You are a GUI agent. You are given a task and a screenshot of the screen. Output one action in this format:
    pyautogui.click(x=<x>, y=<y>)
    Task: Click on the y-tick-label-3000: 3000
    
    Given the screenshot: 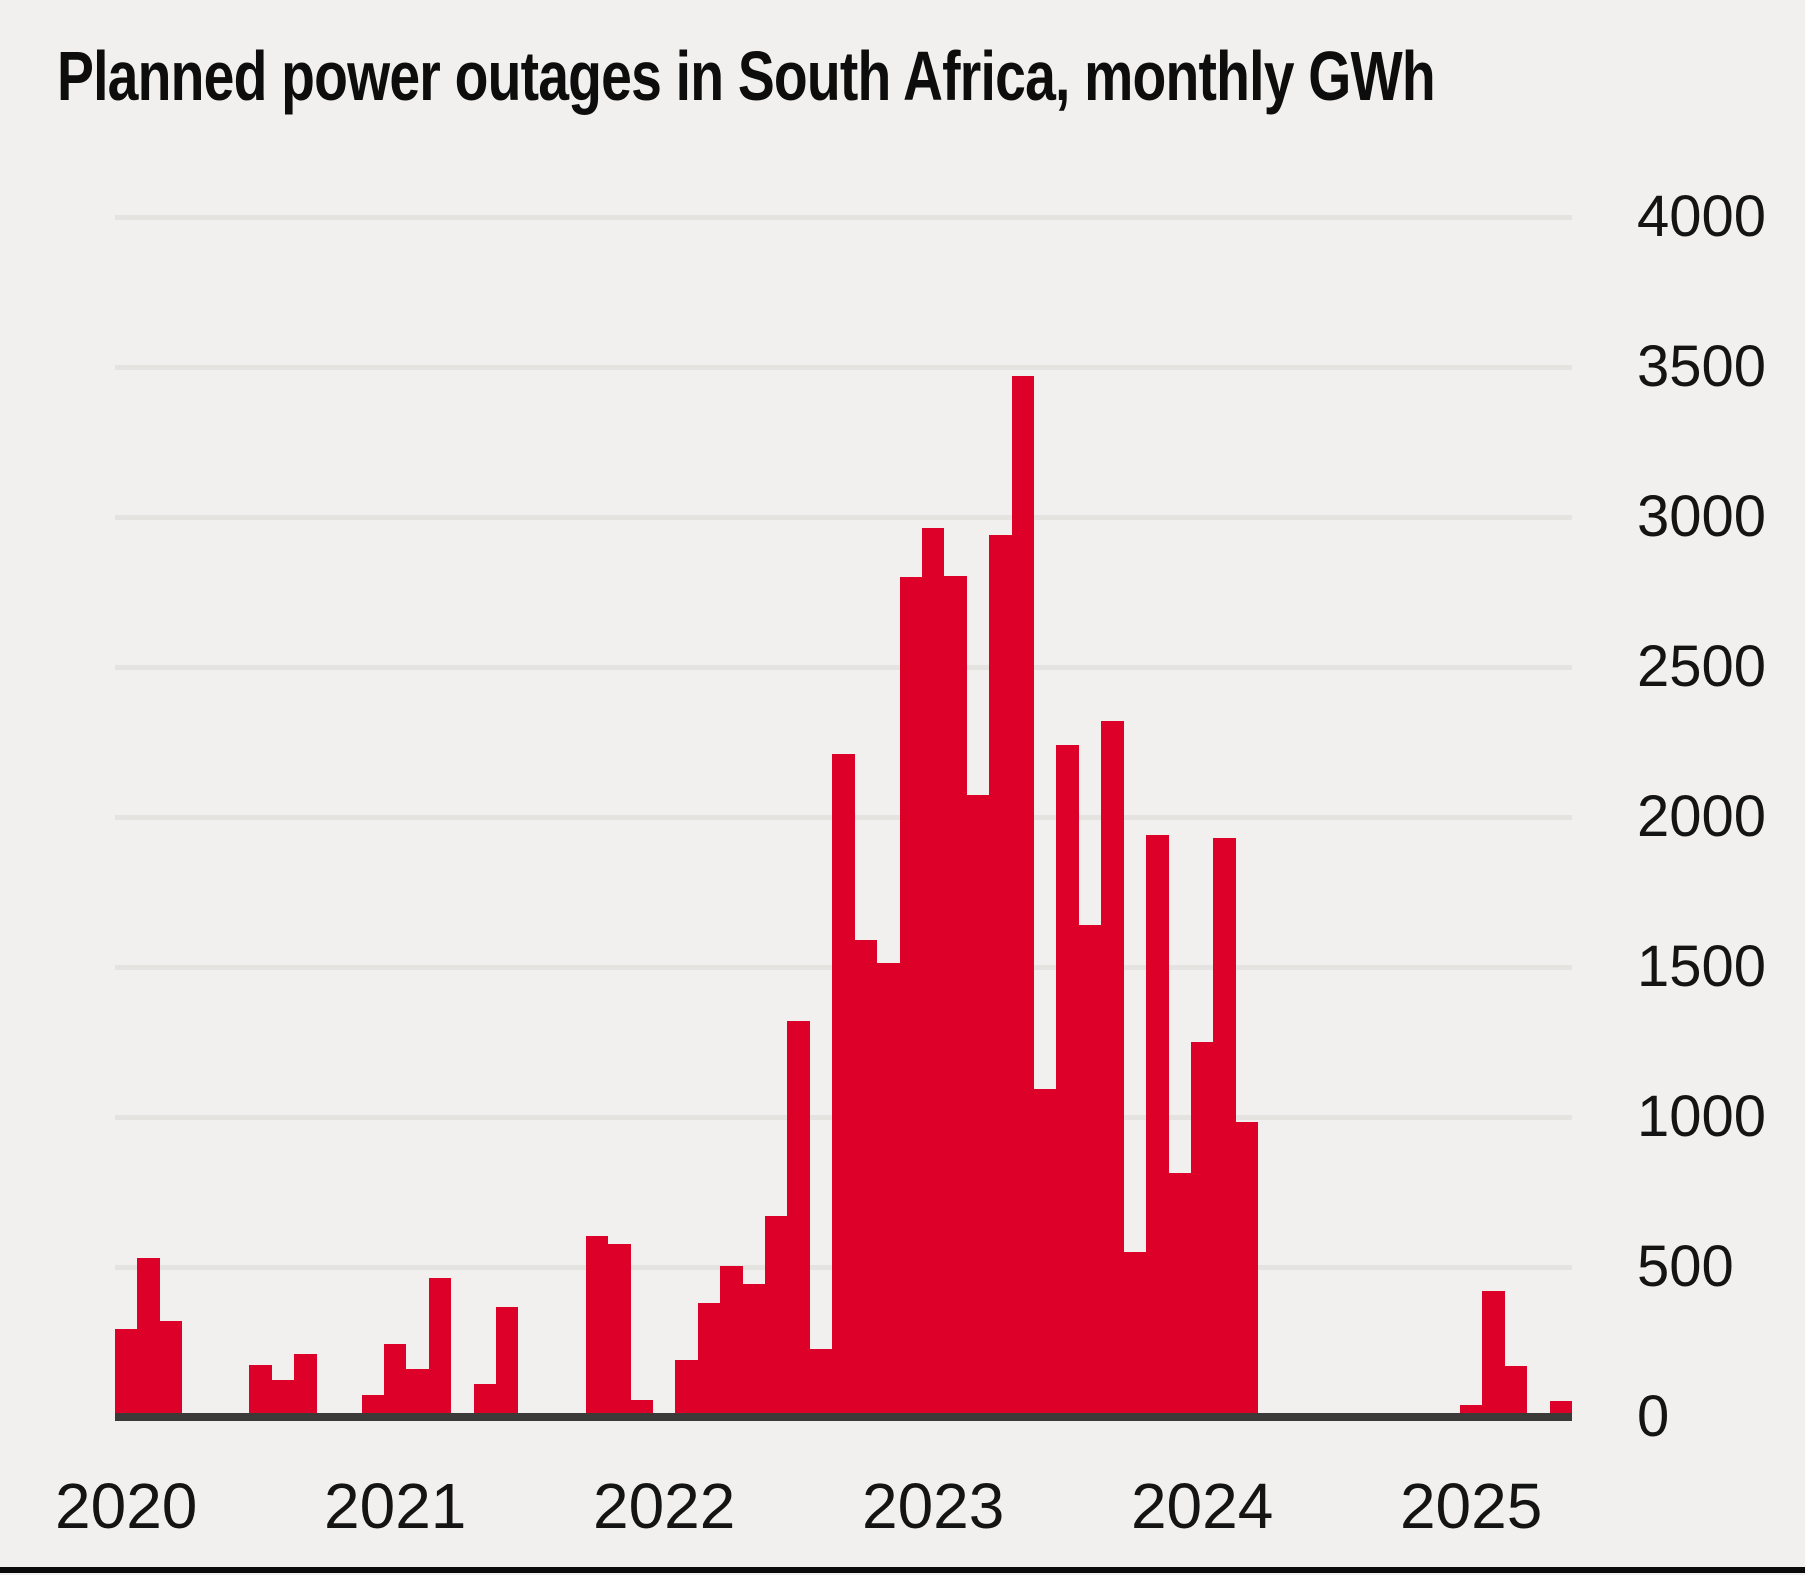 What is the action you would take?
    pyautogui.click(x=1702, y=516)
    